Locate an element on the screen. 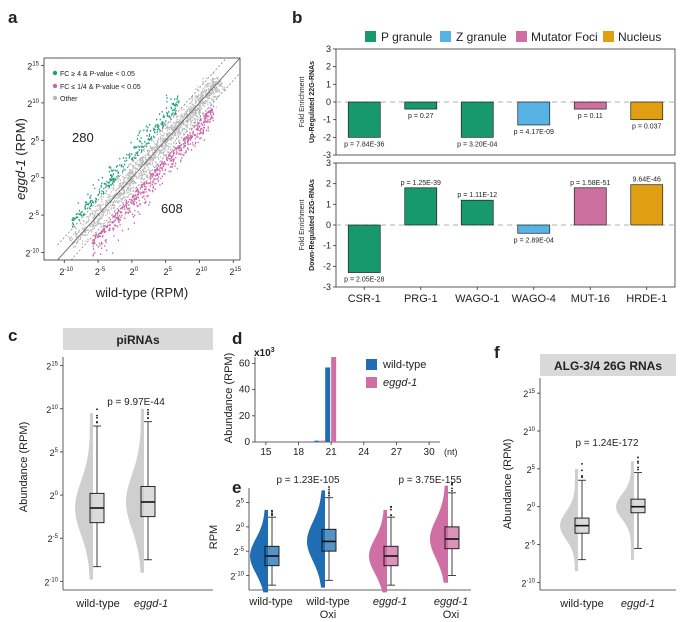 The height and width of the screenshot is (622, 683). panel-a-ytick-label-4: 2-5 is located at coordinates (34, 216).